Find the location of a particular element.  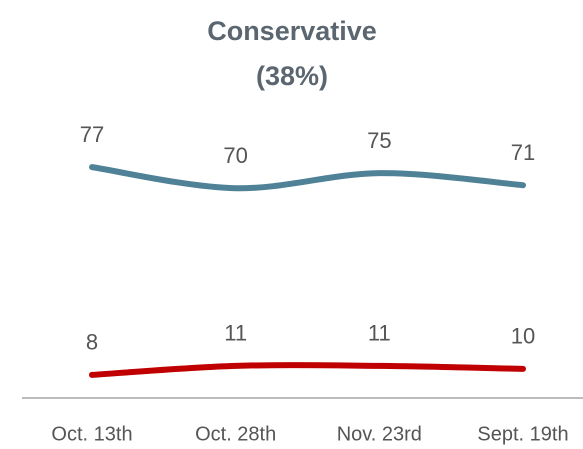

data-label: 77 is located at coordinates (92, 134).